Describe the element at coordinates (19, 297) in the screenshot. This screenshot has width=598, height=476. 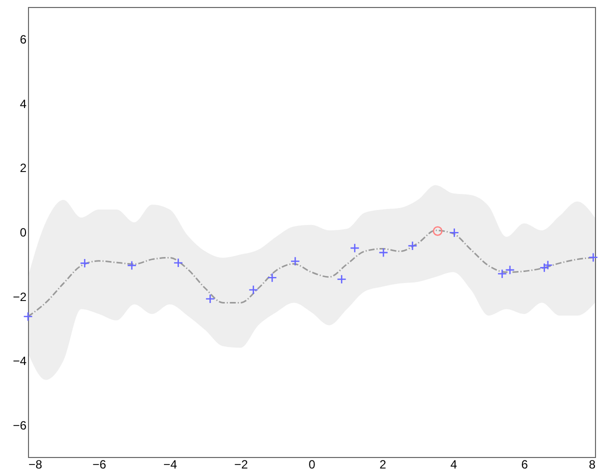
I see `y-tick-label: −2` at that location.